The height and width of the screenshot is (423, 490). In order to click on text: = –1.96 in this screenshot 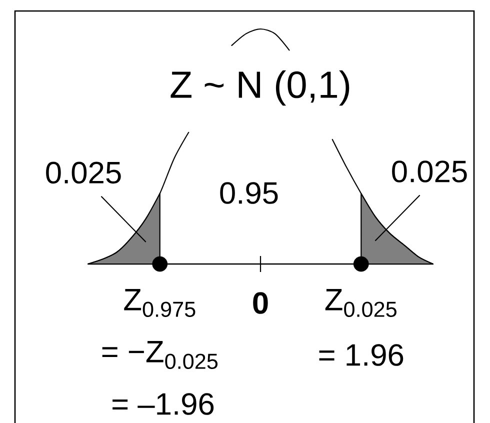, I will do `click(163, 404)`.